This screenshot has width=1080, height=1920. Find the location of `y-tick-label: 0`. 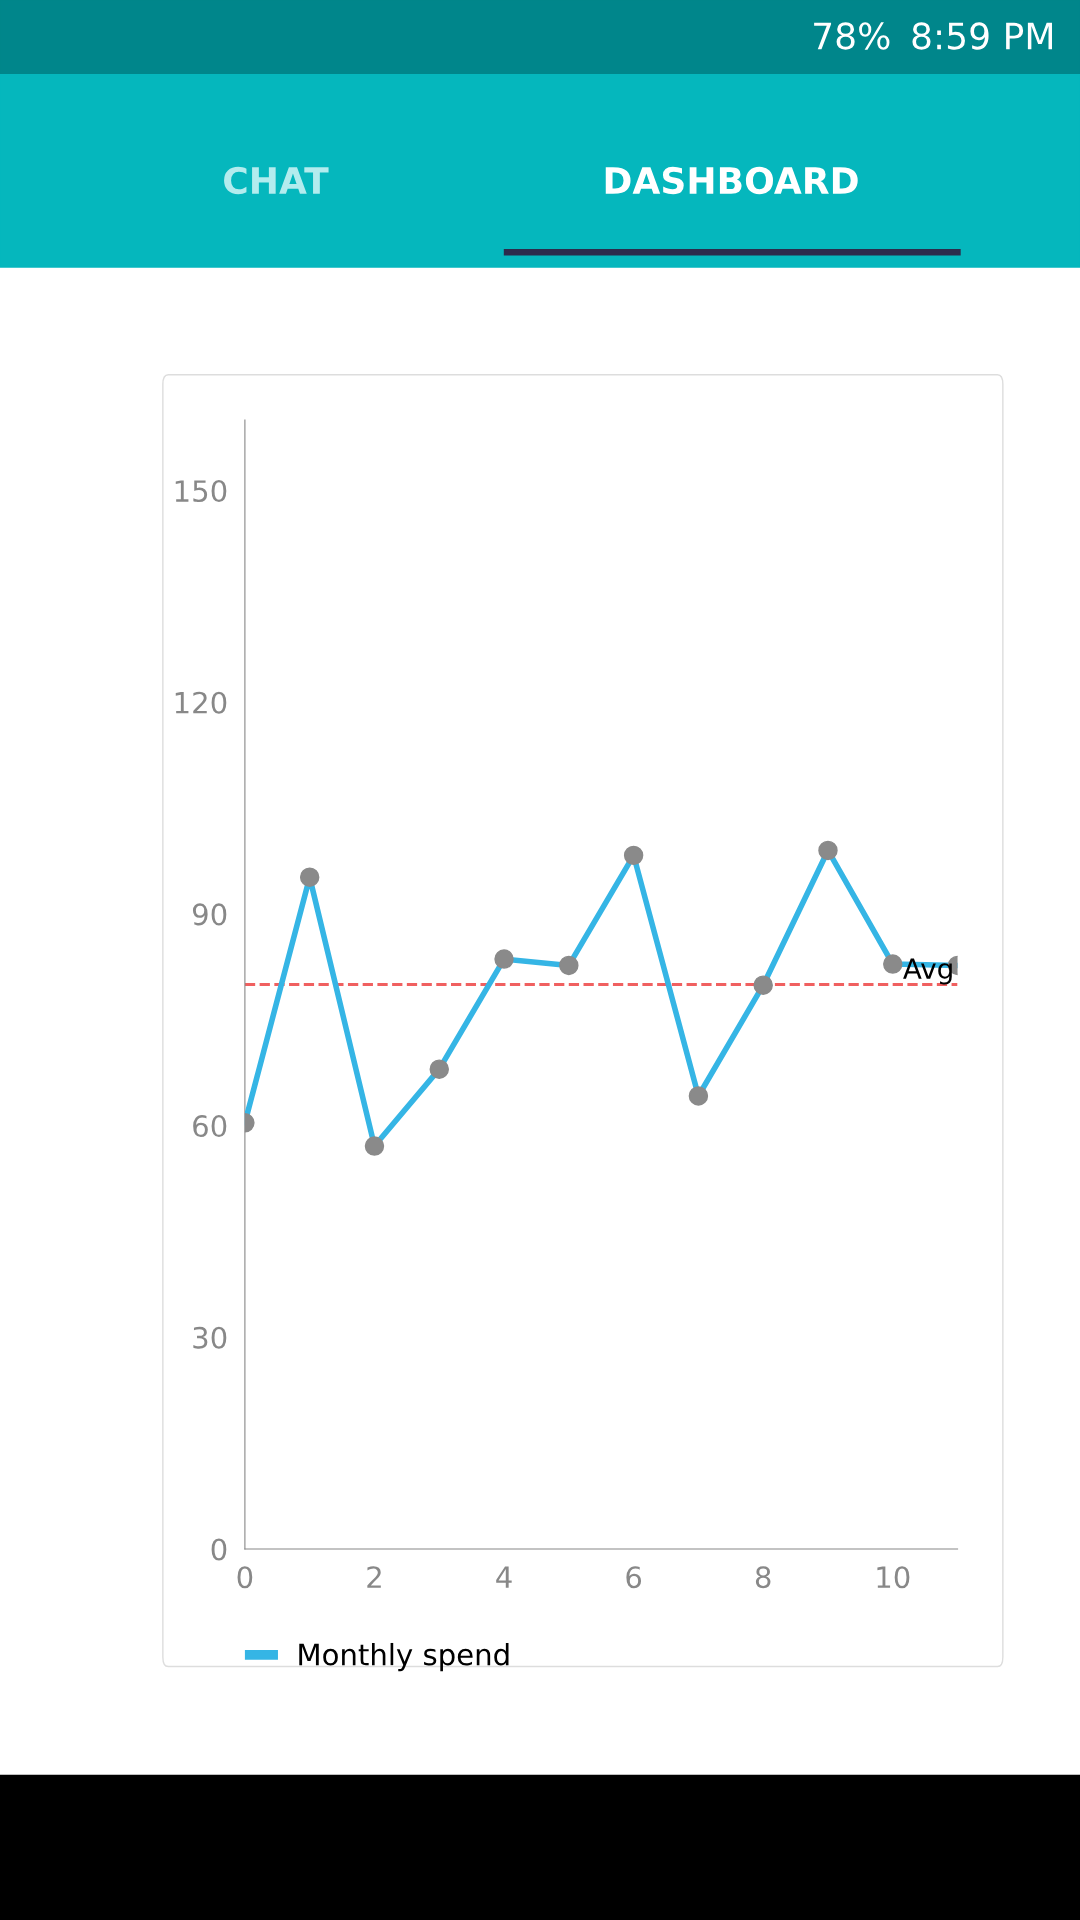

y-tick-label: 0 is located at coordinates (219, 1549).